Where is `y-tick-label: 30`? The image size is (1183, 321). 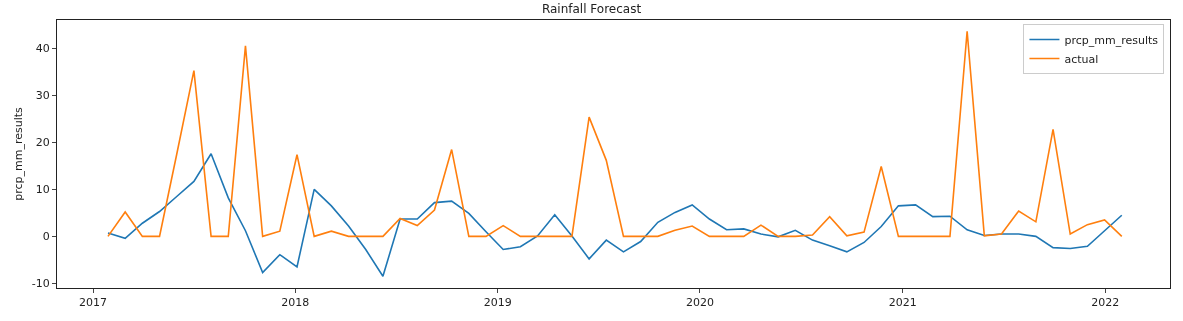 y-tick-label: 30 is located at coordinates (42, 96).